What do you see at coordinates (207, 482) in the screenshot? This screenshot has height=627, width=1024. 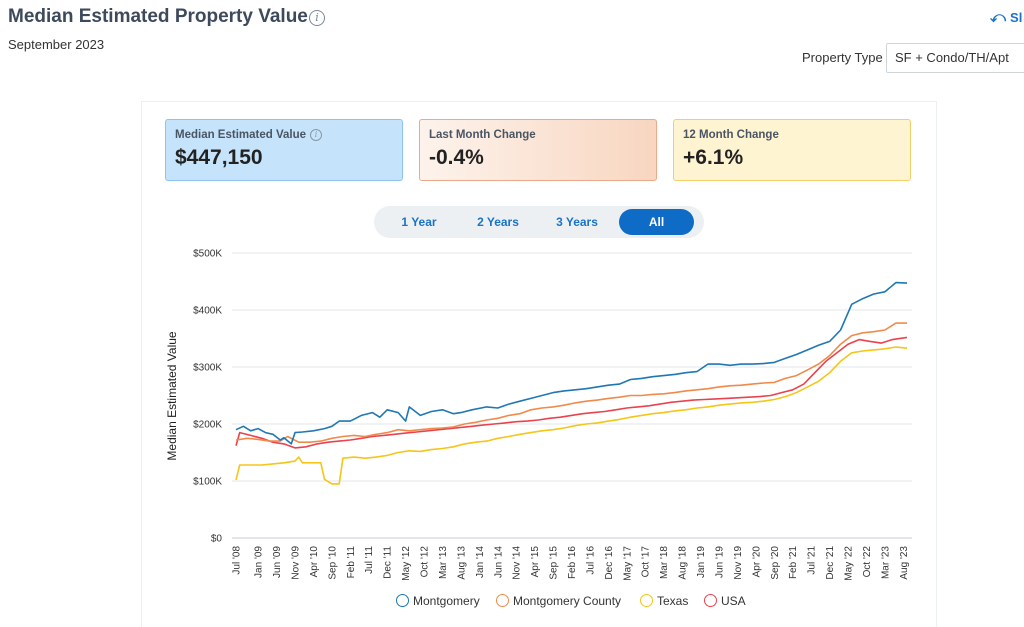 I see `y-tick-label: $100K` at bounding box center [207, 482].